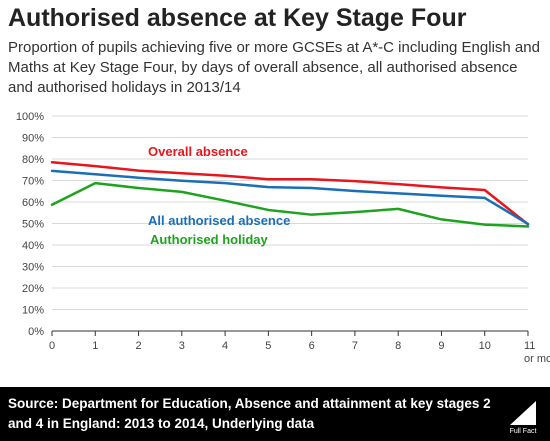  What do you see at coordinates (33, 225) in the screenshot?
I see `y-tick-label: 50%` at bounding box center [33, 225].